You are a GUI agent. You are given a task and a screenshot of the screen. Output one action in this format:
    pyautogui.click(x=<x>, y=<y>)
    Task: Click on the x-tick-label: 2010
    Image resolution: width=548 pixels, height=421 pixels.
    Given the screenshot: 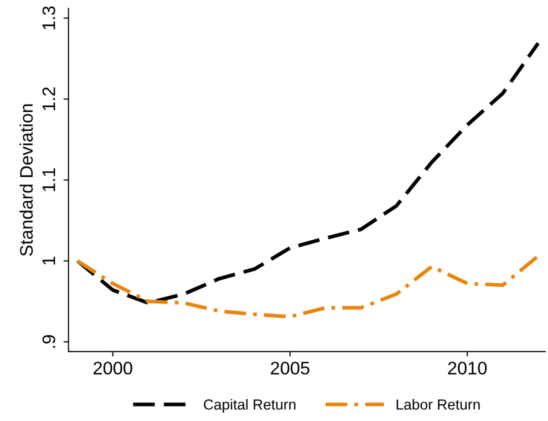 What is the action you would take?
    pyautogui.click(x=467, y=368)
    